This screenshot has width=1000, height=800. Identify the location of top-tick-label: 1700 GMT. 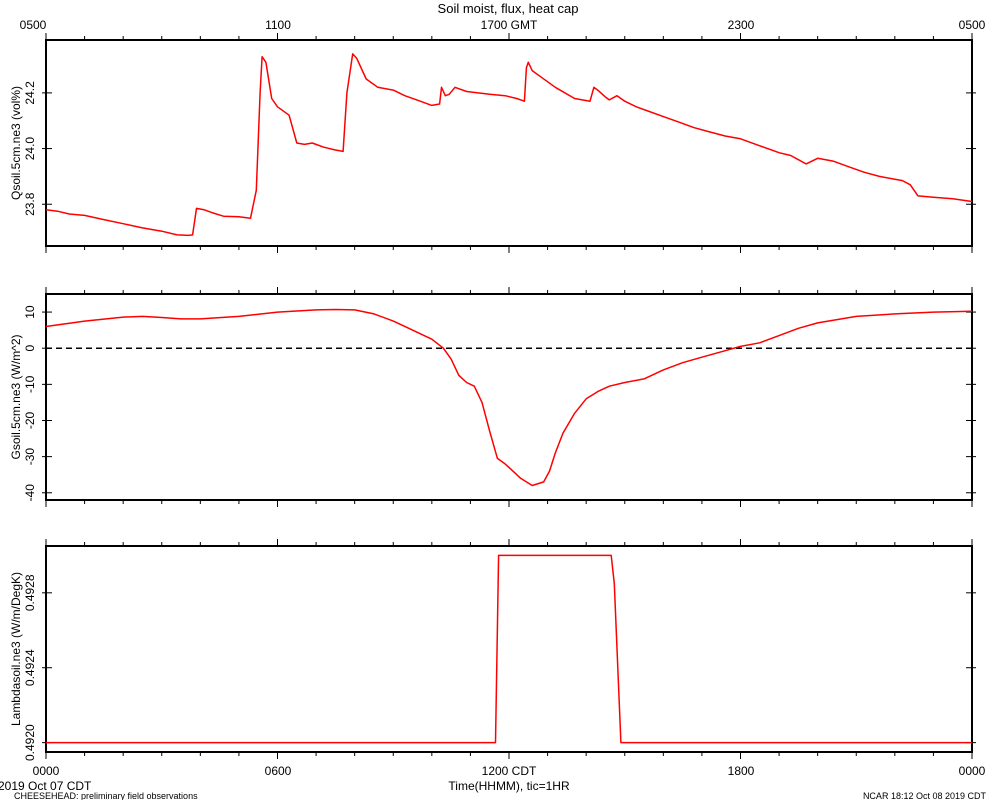
(509, 25).